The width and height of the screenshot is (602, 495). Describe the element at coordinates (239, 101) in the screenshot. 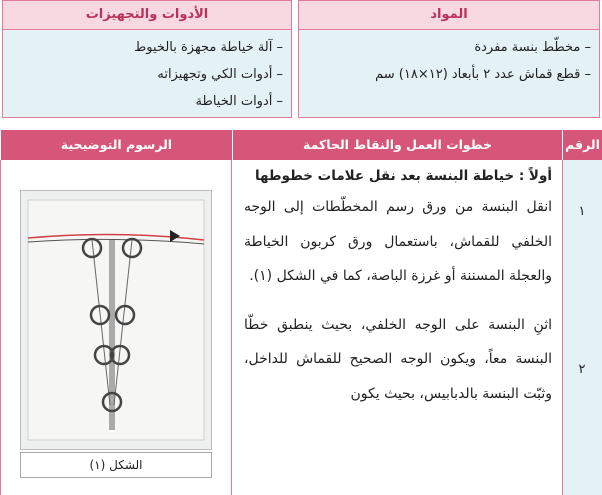

I see `tools-item: – أدوات الخياطة` at that location.